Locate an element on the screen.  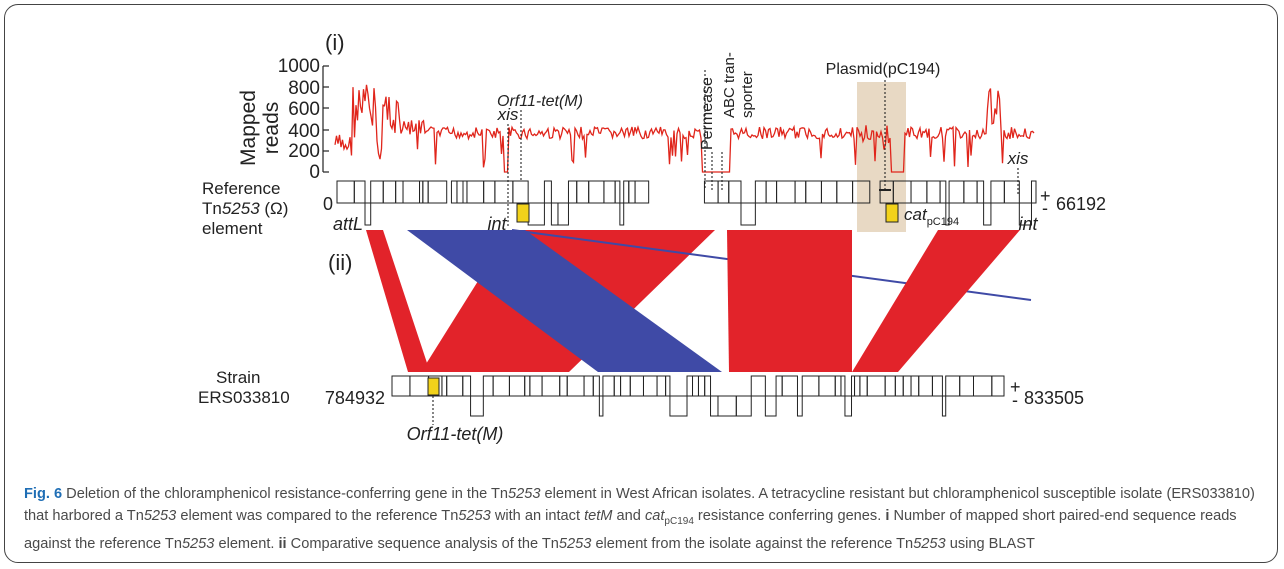
panel-ii-label: (ii) is located at coordinates (340, 262).